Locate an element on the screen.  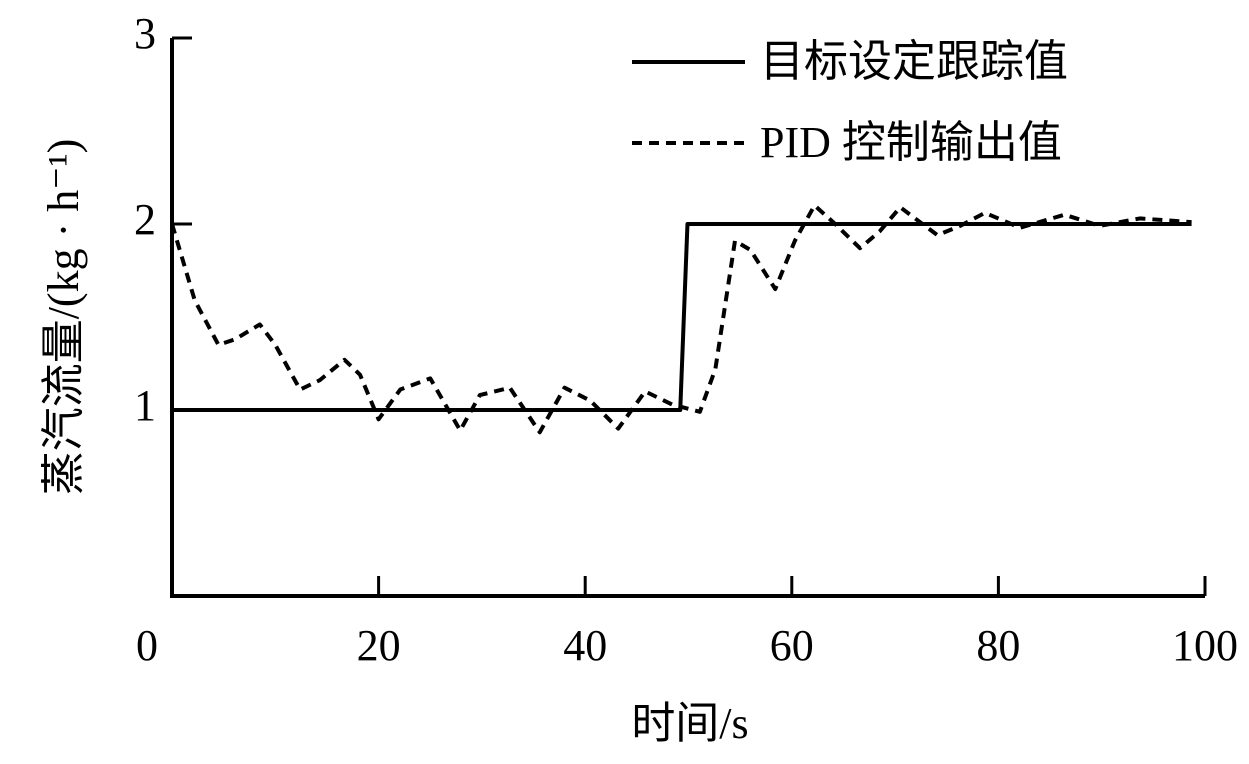
x-tick-label: 100 is located at coordinates (1205, 645).